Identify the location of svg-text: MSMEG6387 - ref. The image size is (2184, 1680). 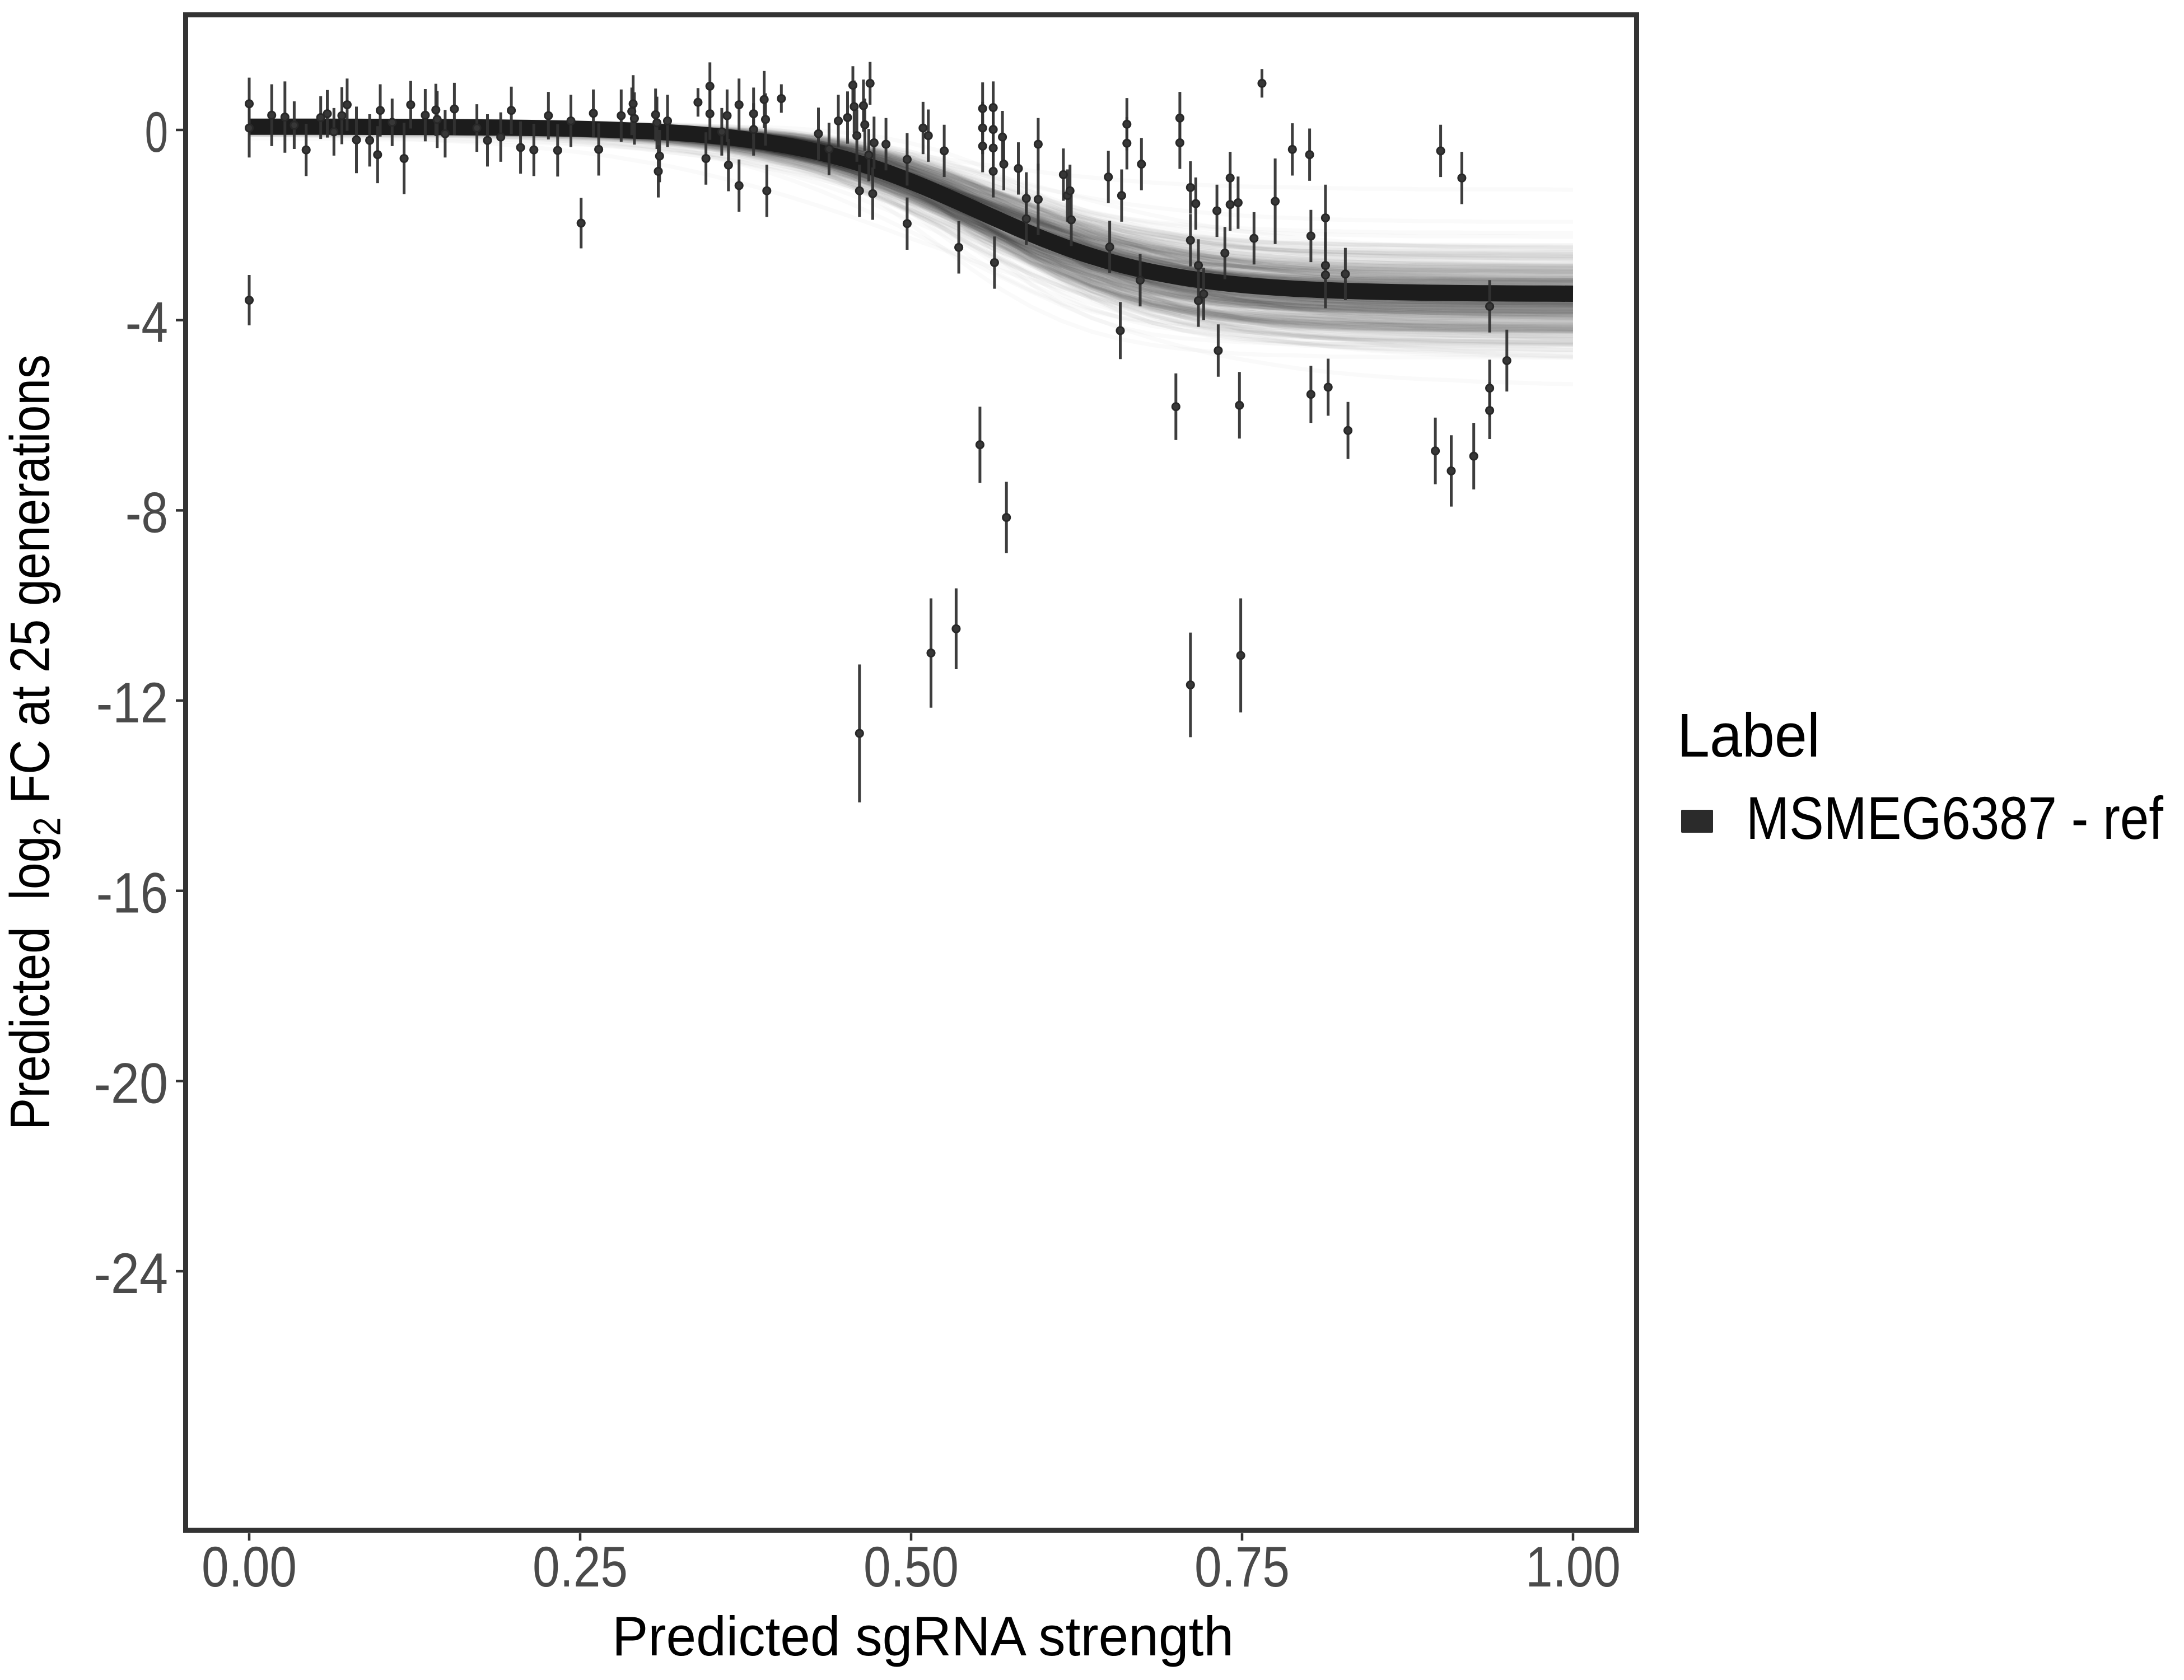
(1955, 818).